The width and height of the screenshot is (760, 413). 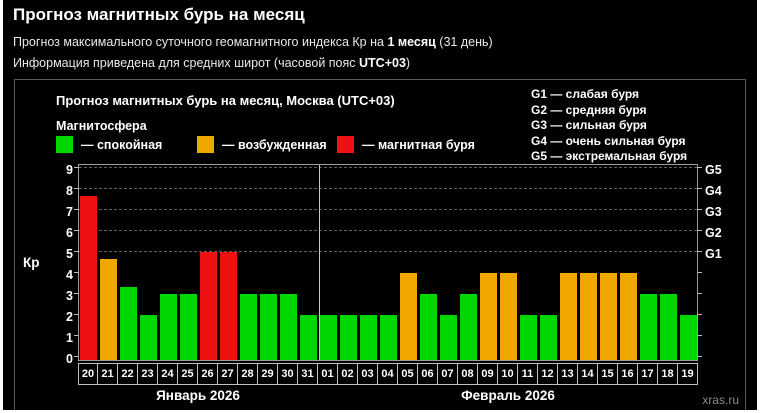 I want to click on day-label-25: 25, so click(x=188, y=374).